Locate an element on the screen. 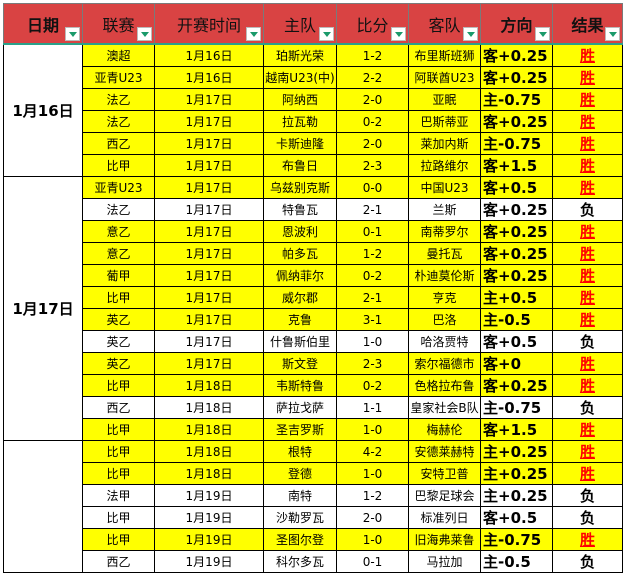 The image size is (627, 573). direction-cell: 主+0.5 is located at coordinates (516, 297).